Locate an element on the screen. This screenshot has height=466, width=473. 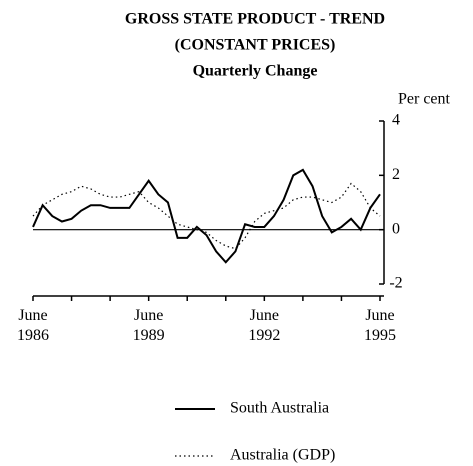
y-tick-label: -2 is located at coordinates (395, 283).